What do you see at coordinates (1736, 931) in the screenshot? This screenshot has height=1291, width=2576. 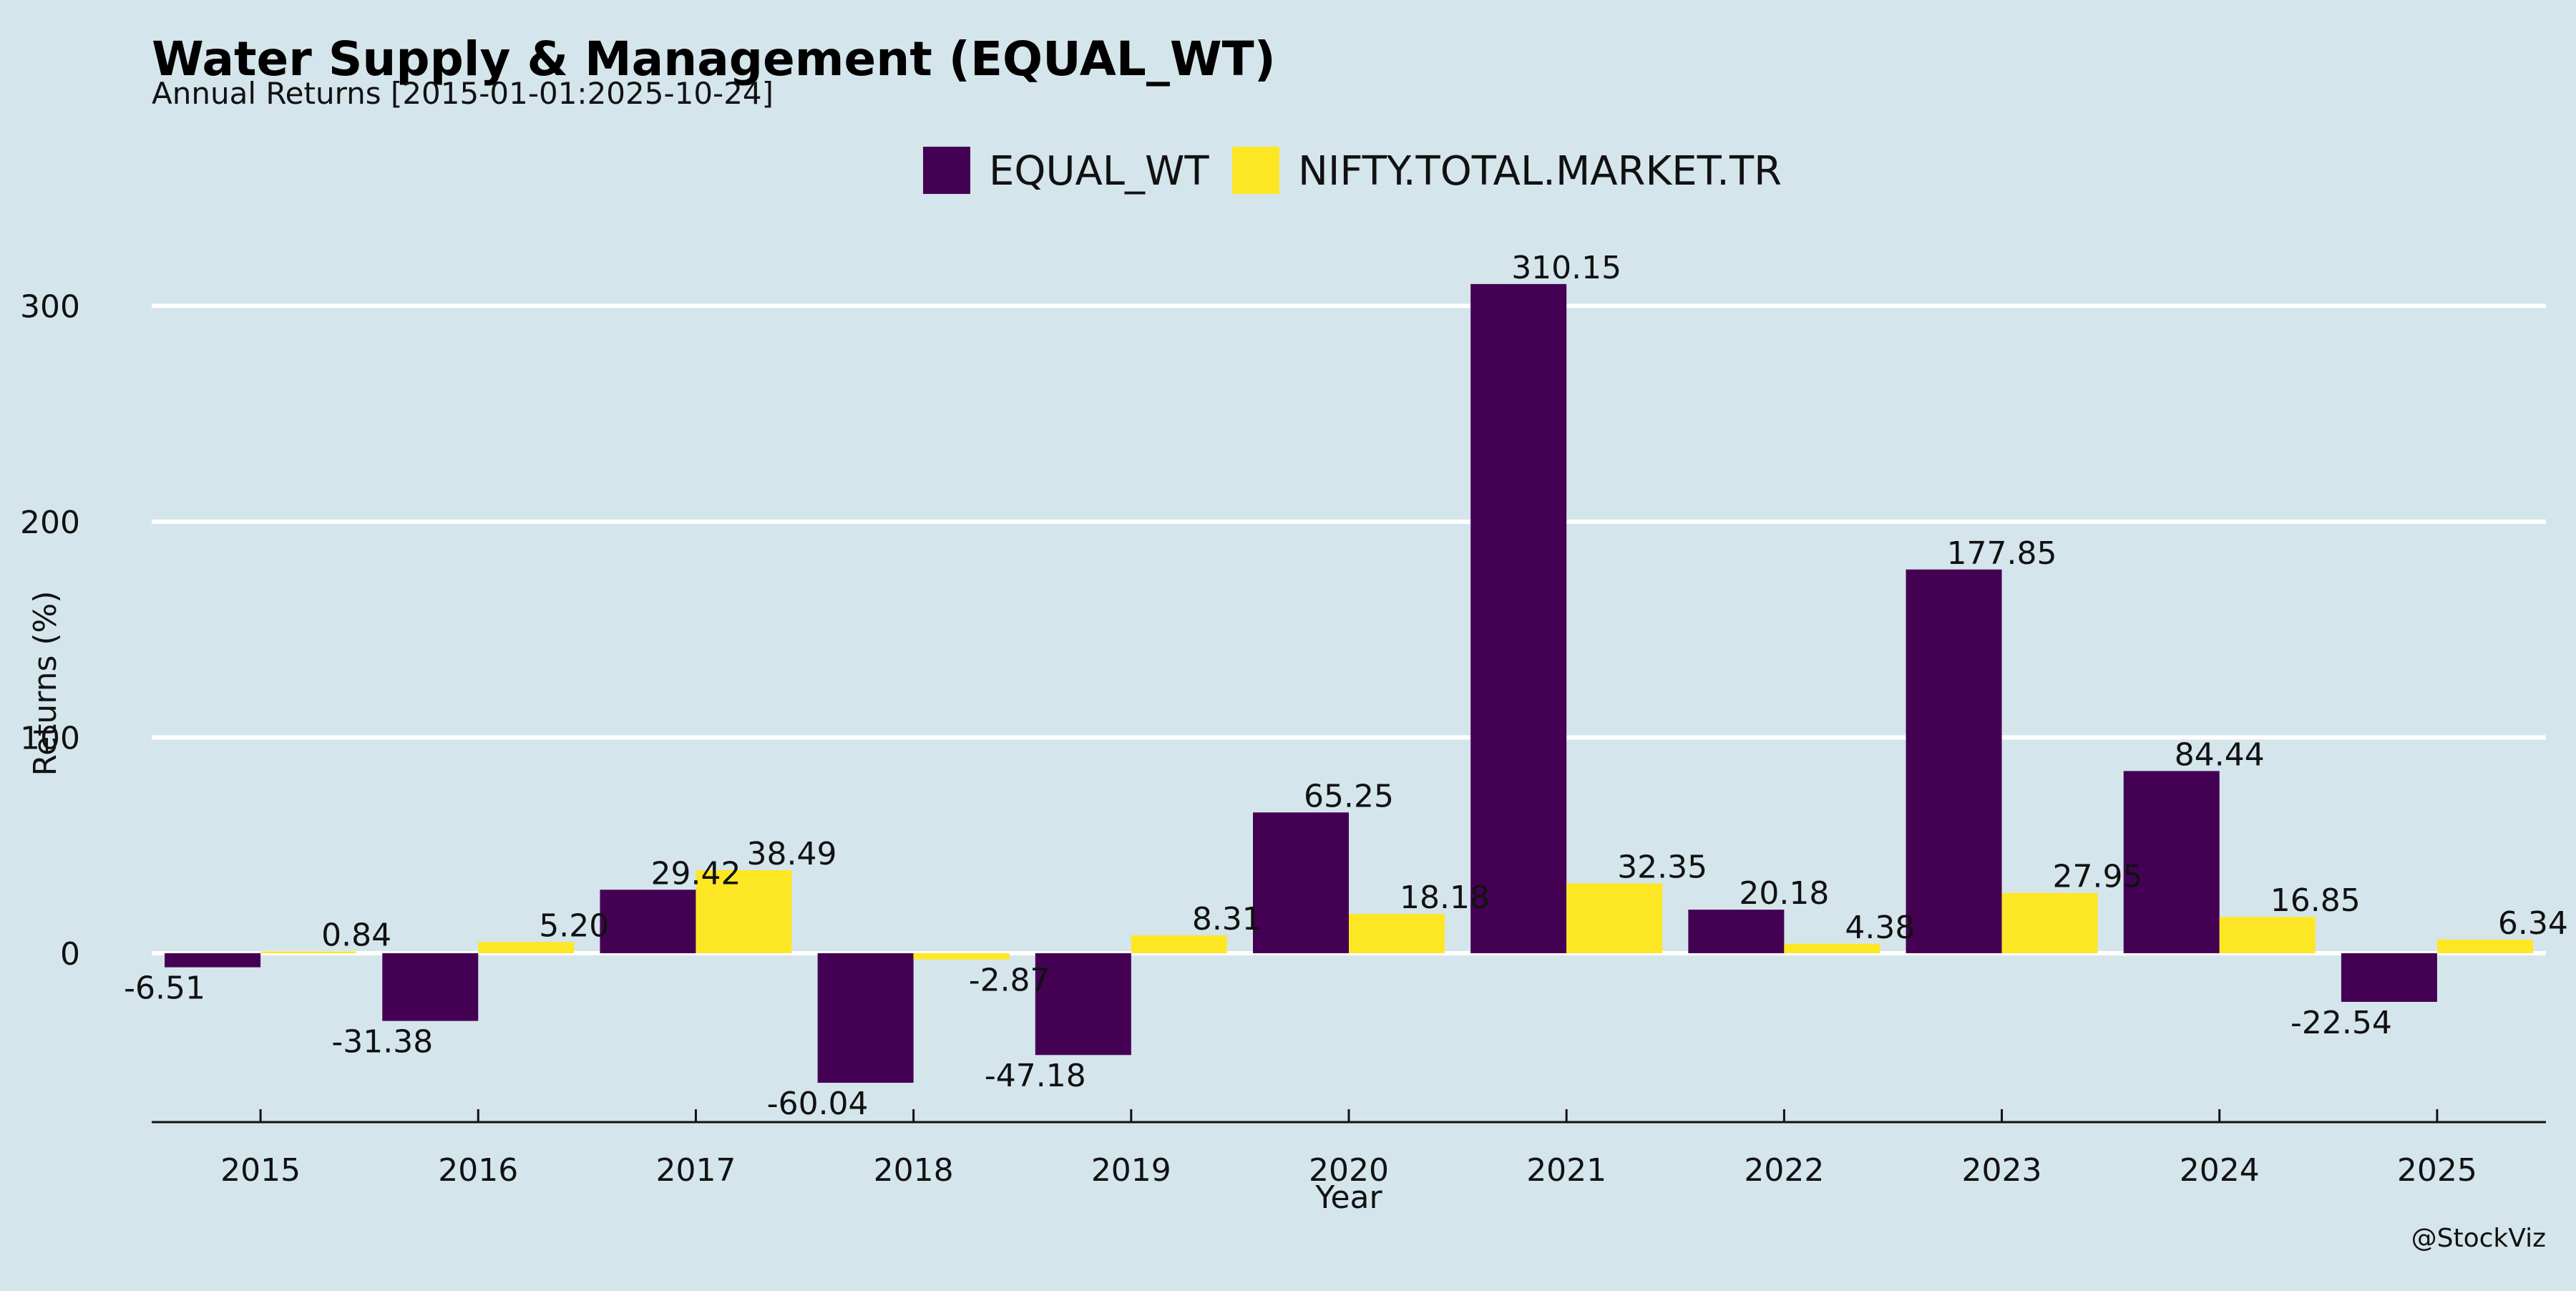 I see `bar-equal-wt-2022` at bounding box center [1736, 931].